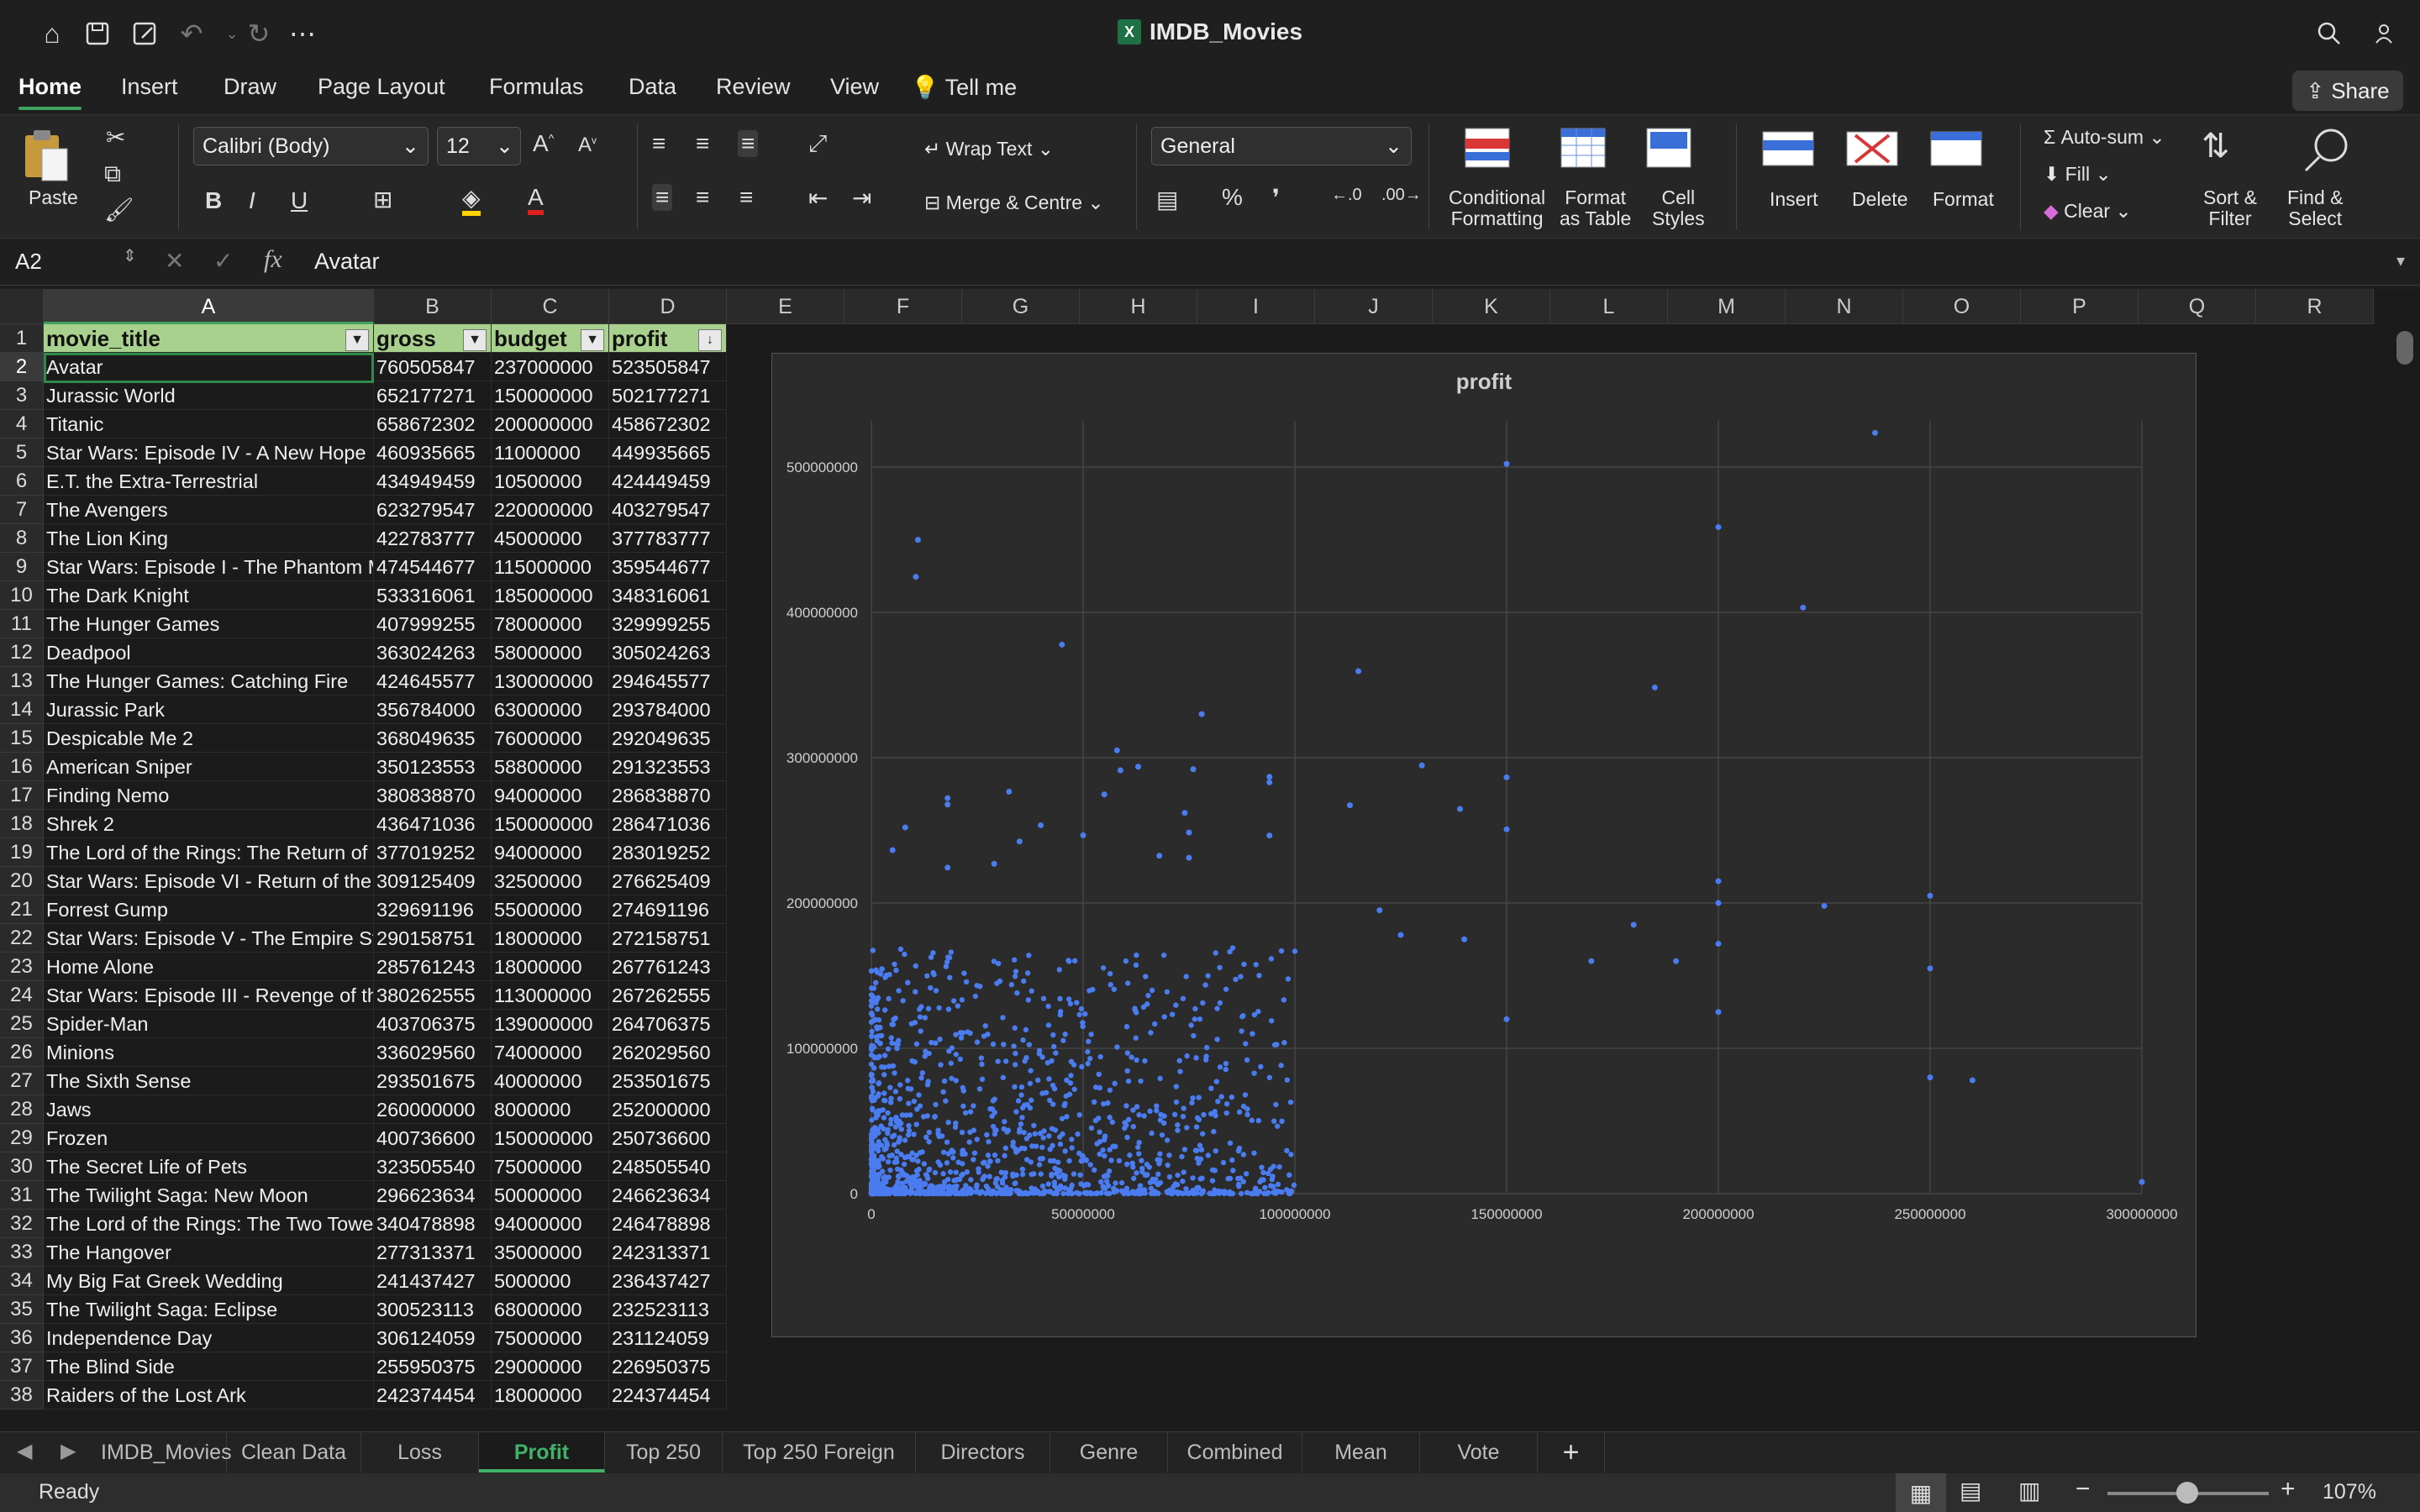 The image size is (2420, 1512). Describe the element at coordinates (22, 1309) in the screenshot. I see `row-header: 35` at that location.